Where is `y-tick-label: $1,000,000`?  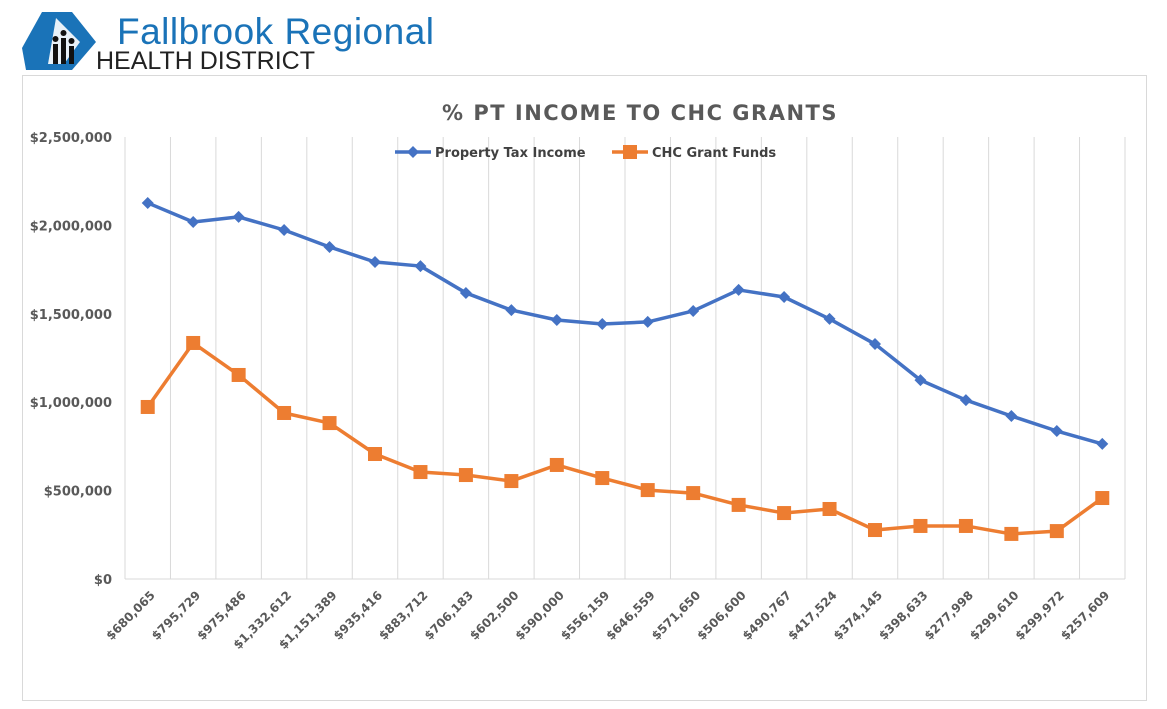
y-tick-label: $1,000,000 is located at coordinates (71, 403).